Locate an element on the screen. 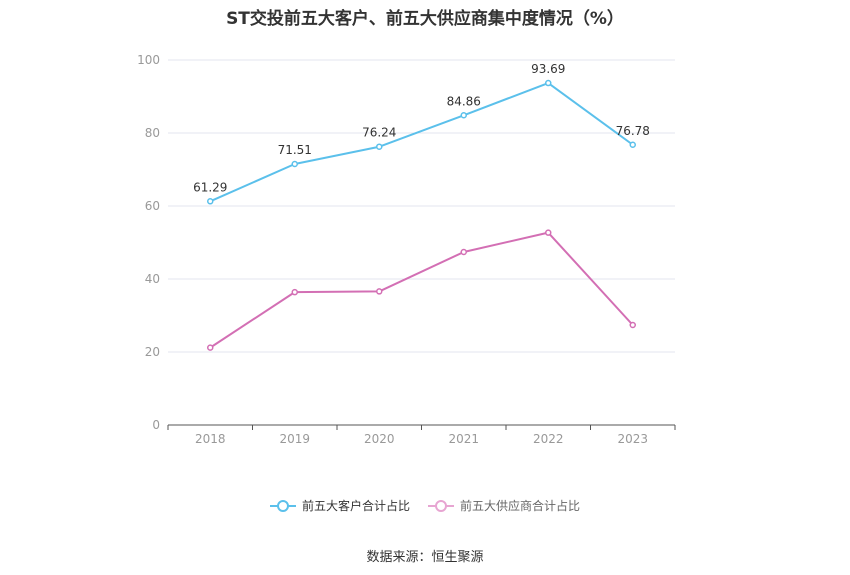  data-label: 76.78 is located at coordinates (633, 131).